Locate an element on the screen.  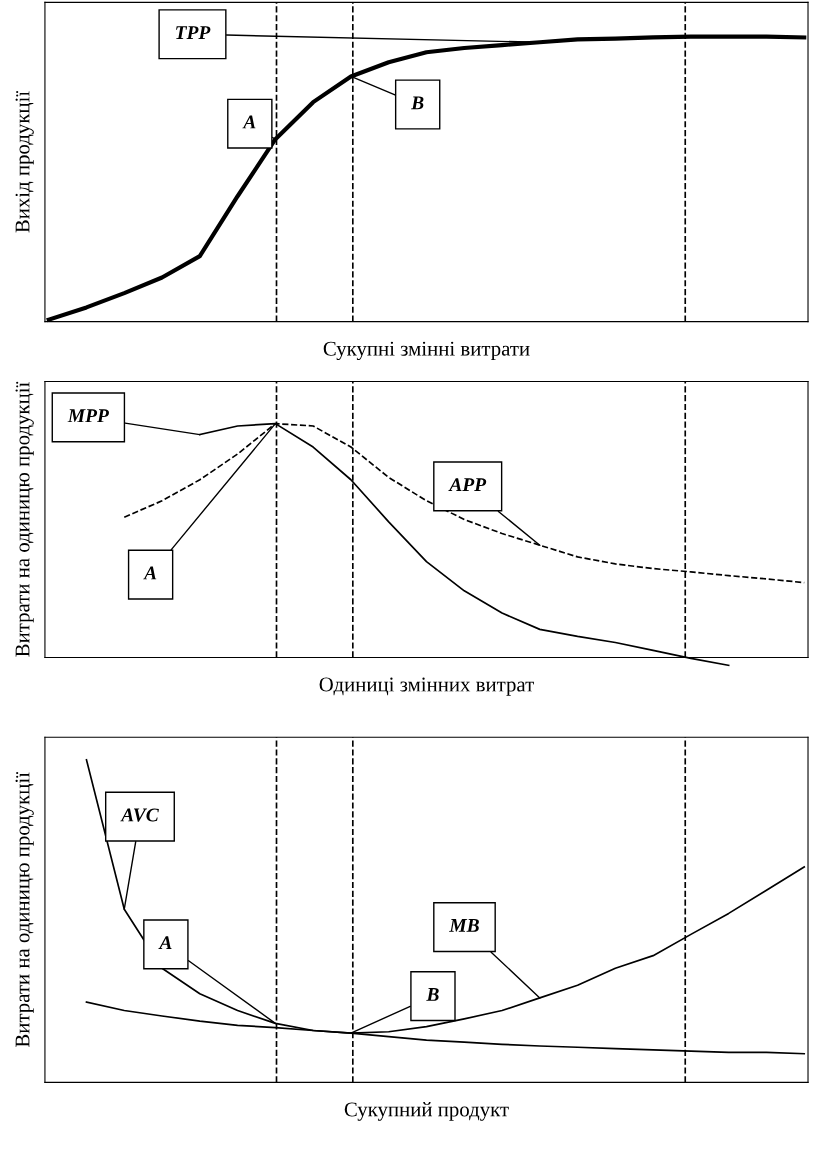
annotation: MB is located at coordinates (464, 925).